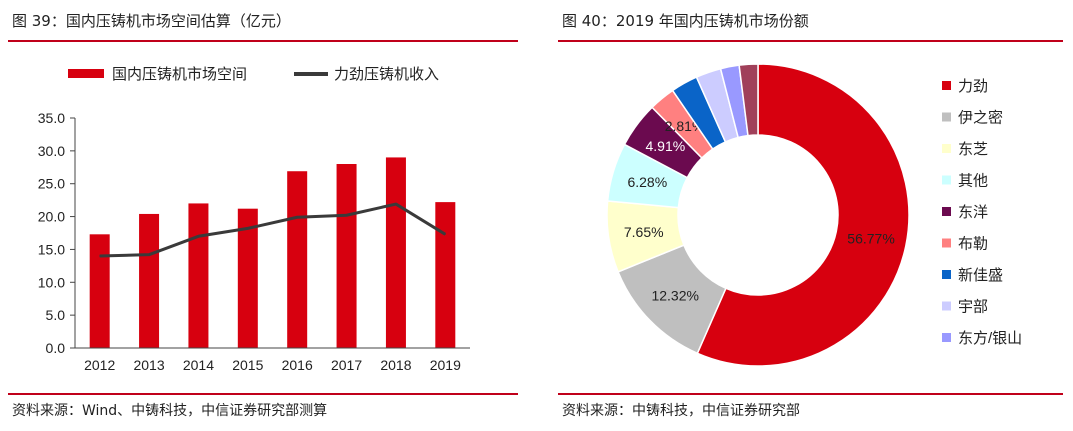  Describe the element at coordinates (644, 232) in the screenshot. I see `pie-data-label: 7.65%` at that location.